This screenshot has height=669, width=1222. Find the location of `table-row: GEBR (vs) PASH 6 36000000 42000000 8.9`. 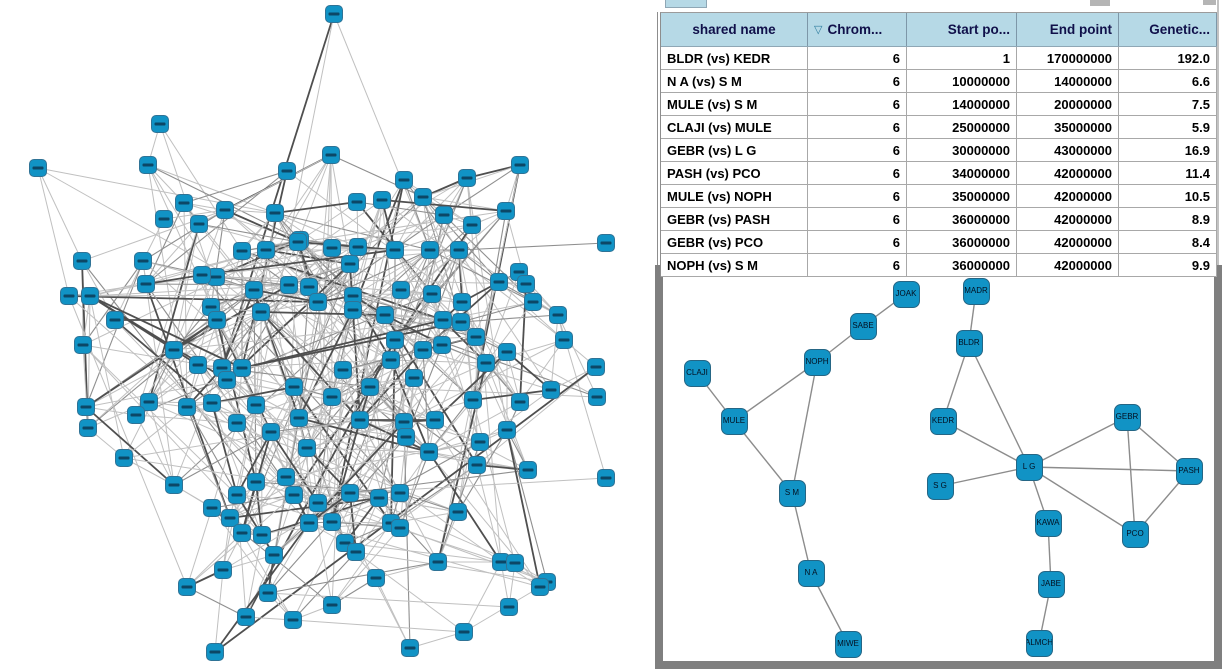

table-row: GEBR (vs) PASH 6 36000000 42000000 8.9 is located at coordinates (939, 219).